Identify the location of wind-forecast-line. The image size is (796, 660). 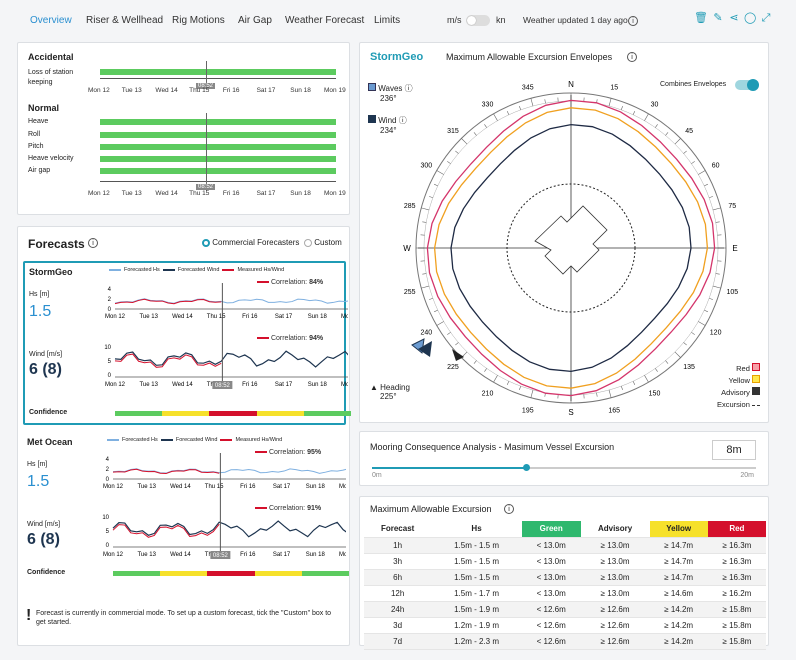
(231, 359).